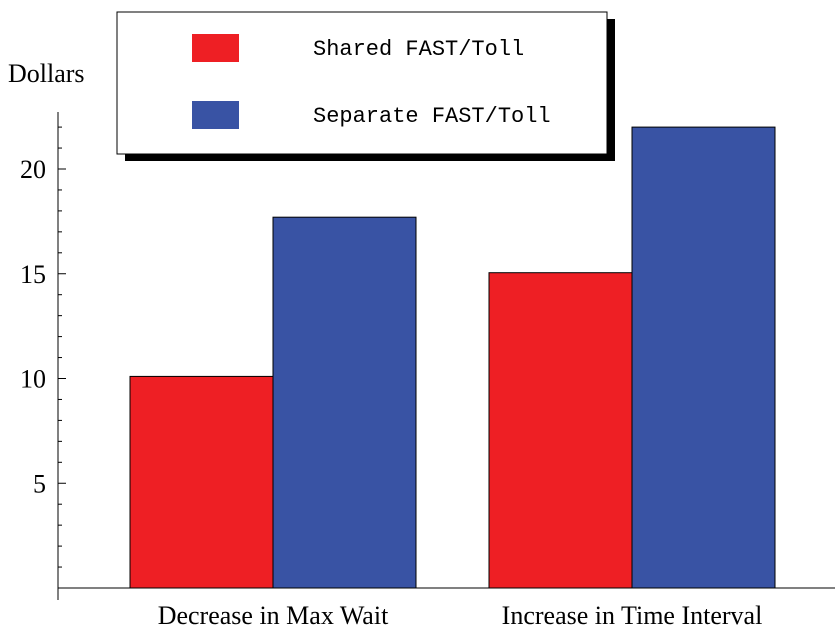 The image size is (835, 633). I want to click on x-tick-label: Increase in Time Interval, so click(632, 615).